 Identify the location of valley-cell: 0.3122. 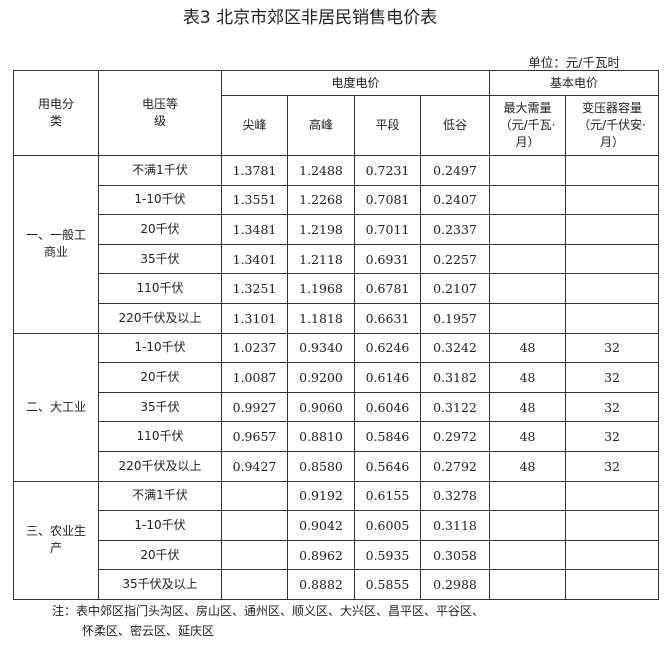
(455, 407).